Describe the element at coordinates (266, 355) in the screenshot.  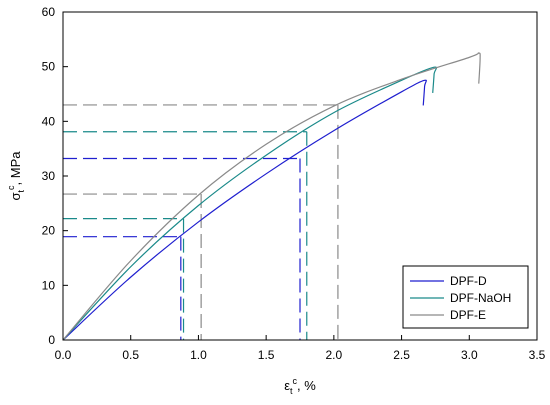
I see `x-tick-label: 1.5` at that location.